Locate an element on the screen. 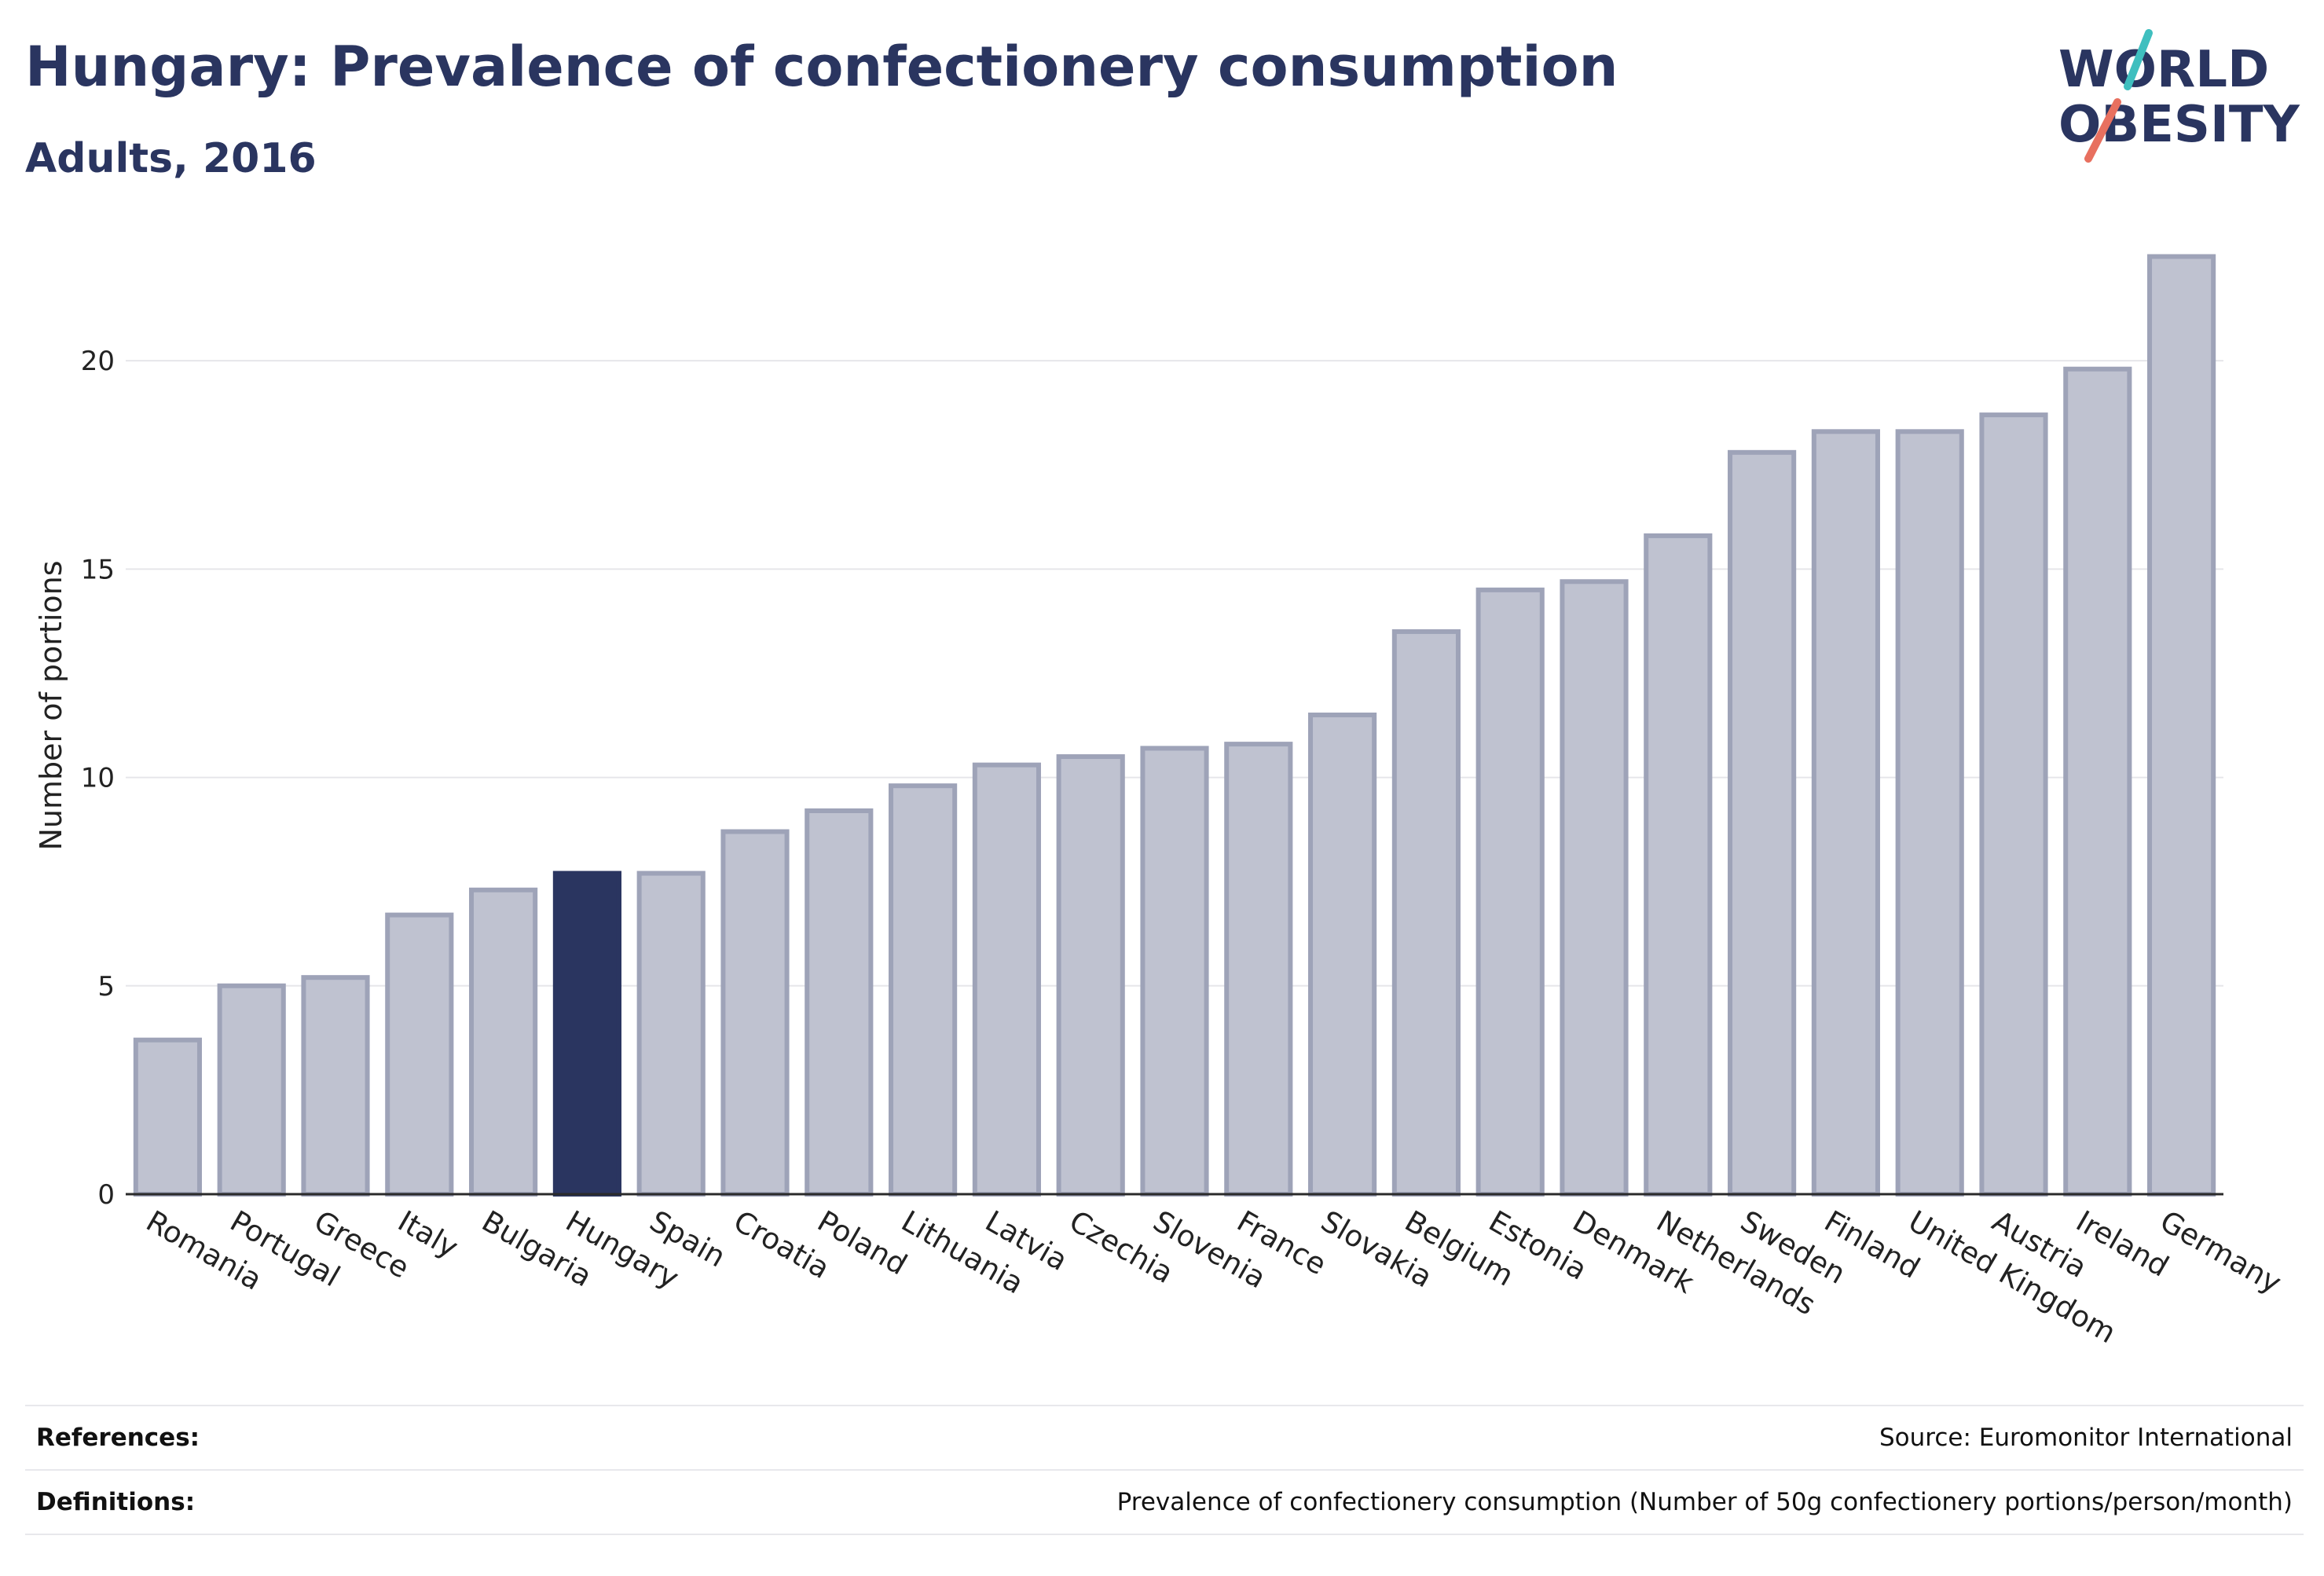 The image size is (2324, 1576). bar-spain is located at coordinates (671, 1033).